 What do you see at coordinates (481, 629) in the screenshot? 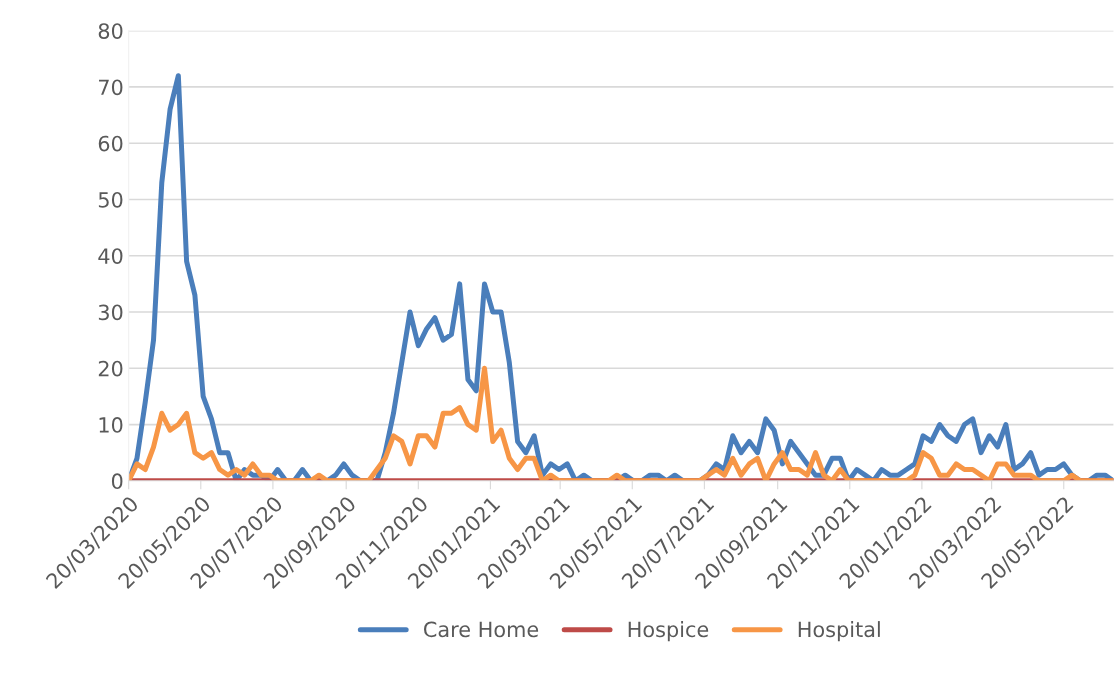
I see `legend-label: Care Home` at bounding box center [481, 629].